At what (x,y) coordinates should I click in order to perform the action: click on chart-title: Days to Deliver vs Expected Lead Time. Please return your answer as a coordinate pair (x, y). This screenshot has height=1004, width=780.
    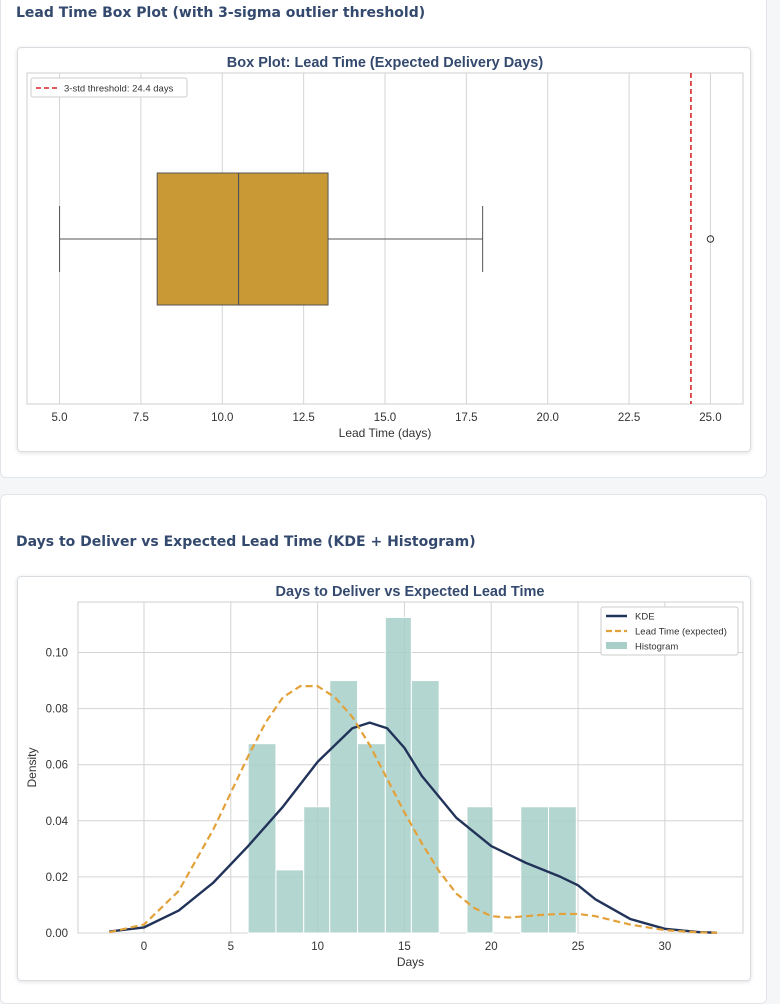
    Looking at the image, I should click on (410, 592).